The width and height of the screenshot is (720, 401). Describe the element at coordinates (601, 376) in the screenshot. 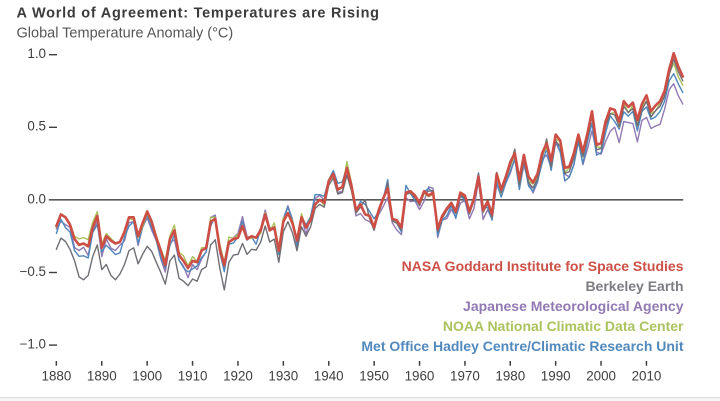

I see `svg-text: 2000` at that location.